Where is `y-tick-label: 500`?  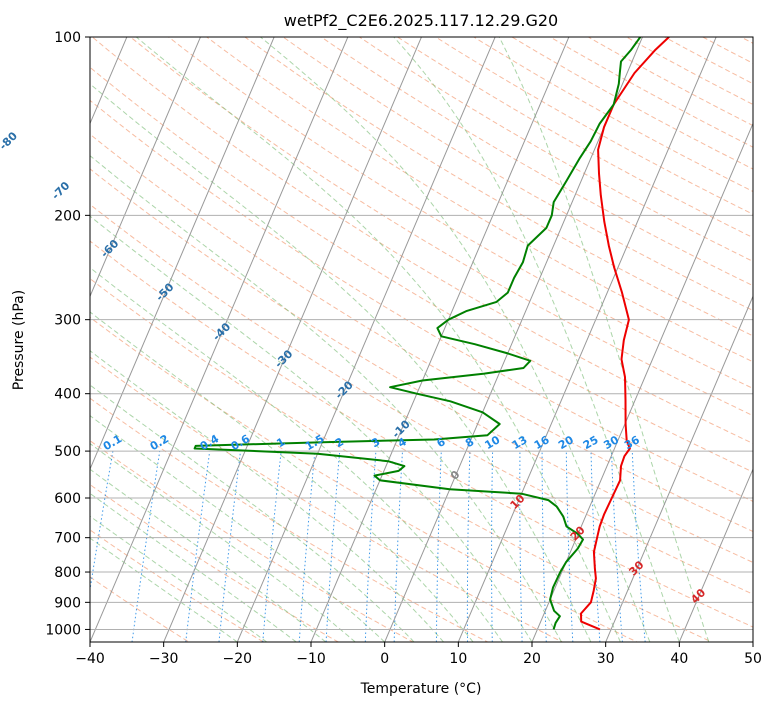 y-tick-label: 500 is located at coordinates (67, 452).